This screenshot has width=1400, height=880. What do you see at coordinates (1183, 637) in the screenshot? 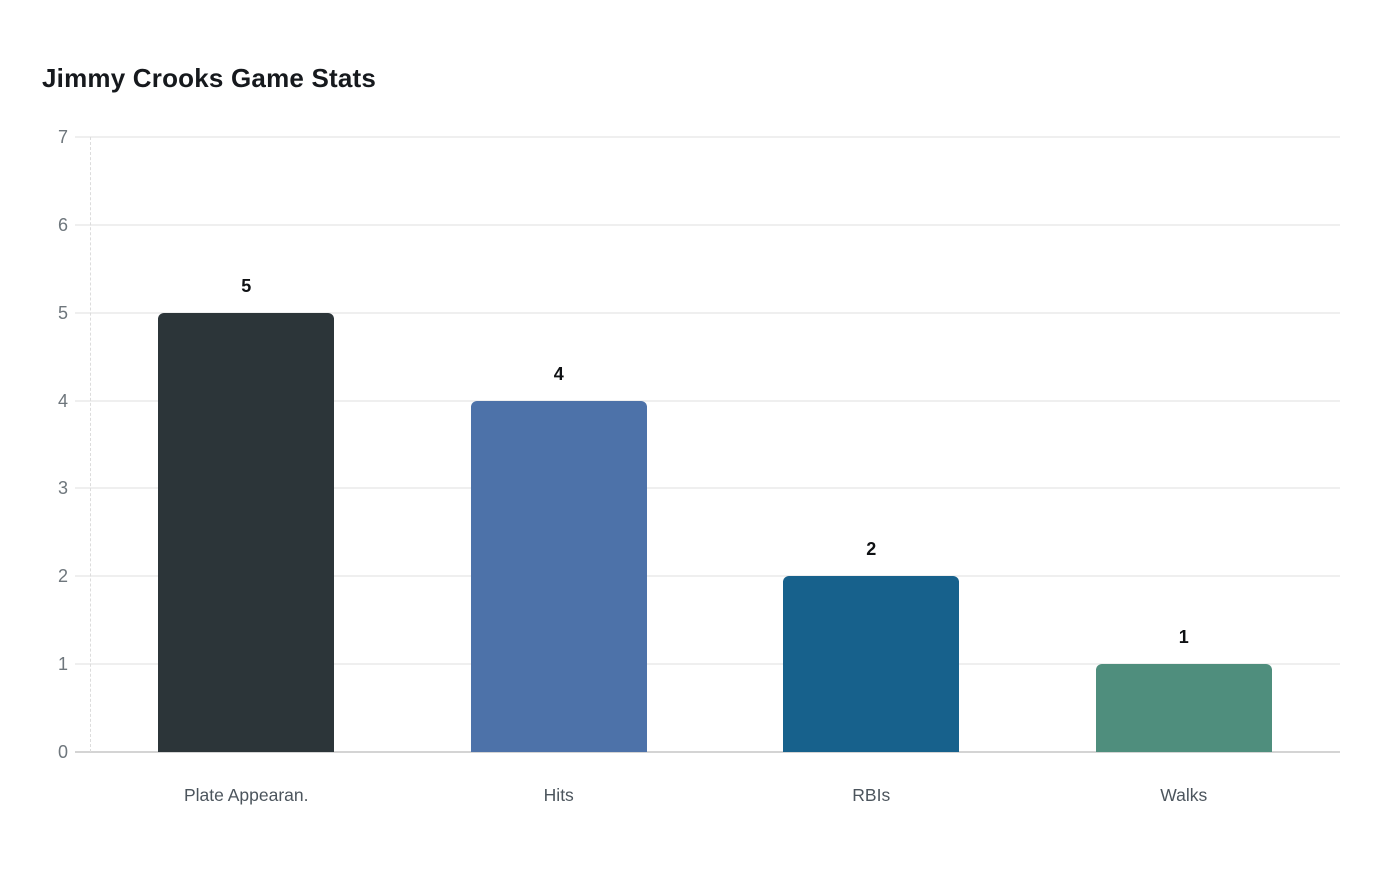
I see `bar-value-label-walks: 1` at bounding box center [1183, 637].